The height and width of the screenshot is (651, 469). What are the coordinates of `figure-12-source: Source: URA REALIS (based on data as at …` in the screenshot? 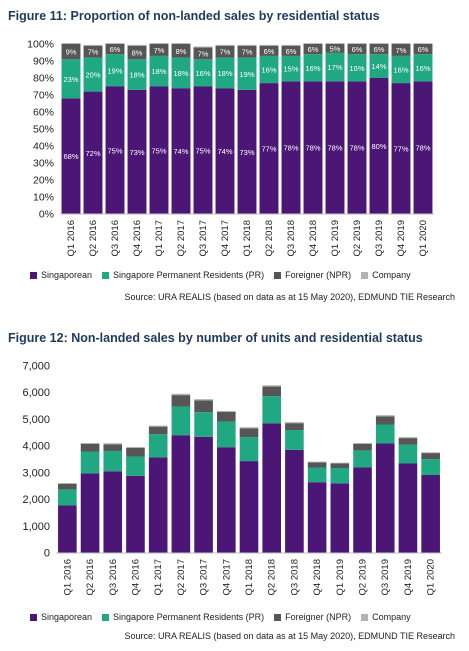 It's located at (290, 636).